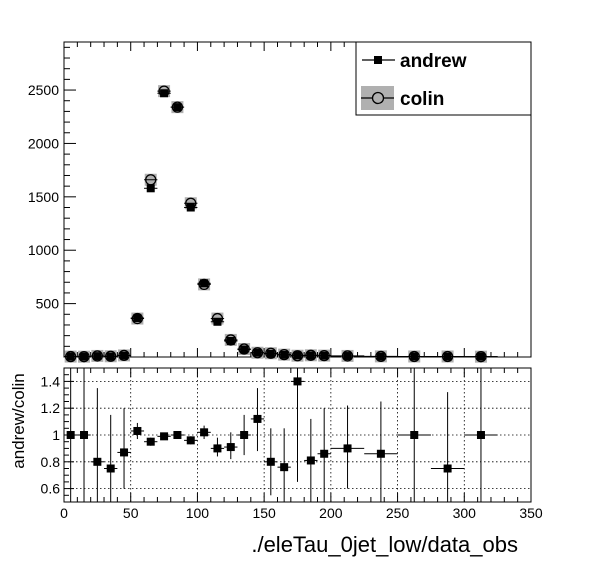 This screenshot has width=596, height=572. I want to click on ratio-y-tick-label: 0.6, so click(51, 489).